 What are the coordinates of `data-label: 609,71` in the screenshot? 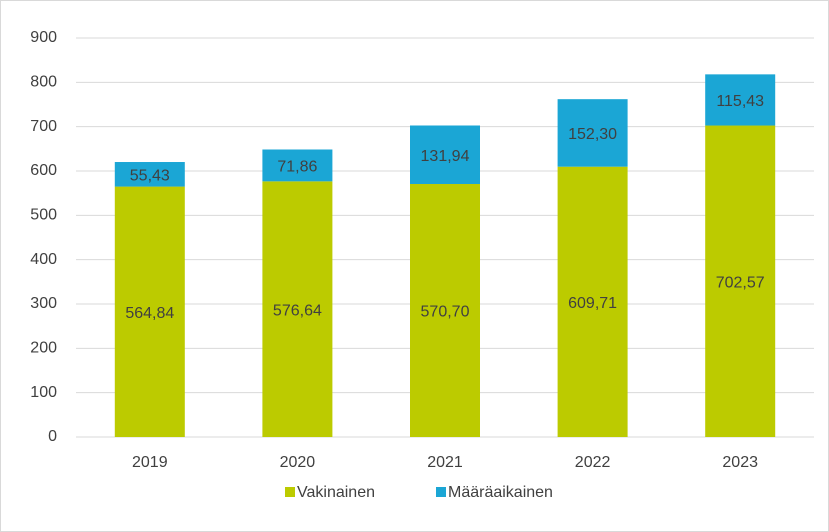 It's located at (592, 303).